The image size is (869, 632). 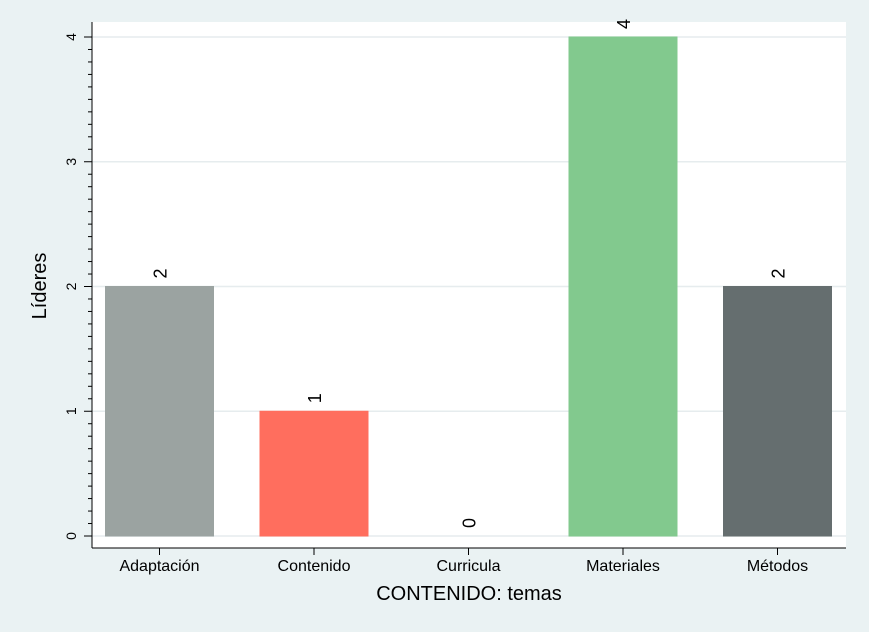 What do you see at coordinates (40, 286) in the screenshot?
I see `y-axis-label: Líderes` at bounding box center [40, 286].